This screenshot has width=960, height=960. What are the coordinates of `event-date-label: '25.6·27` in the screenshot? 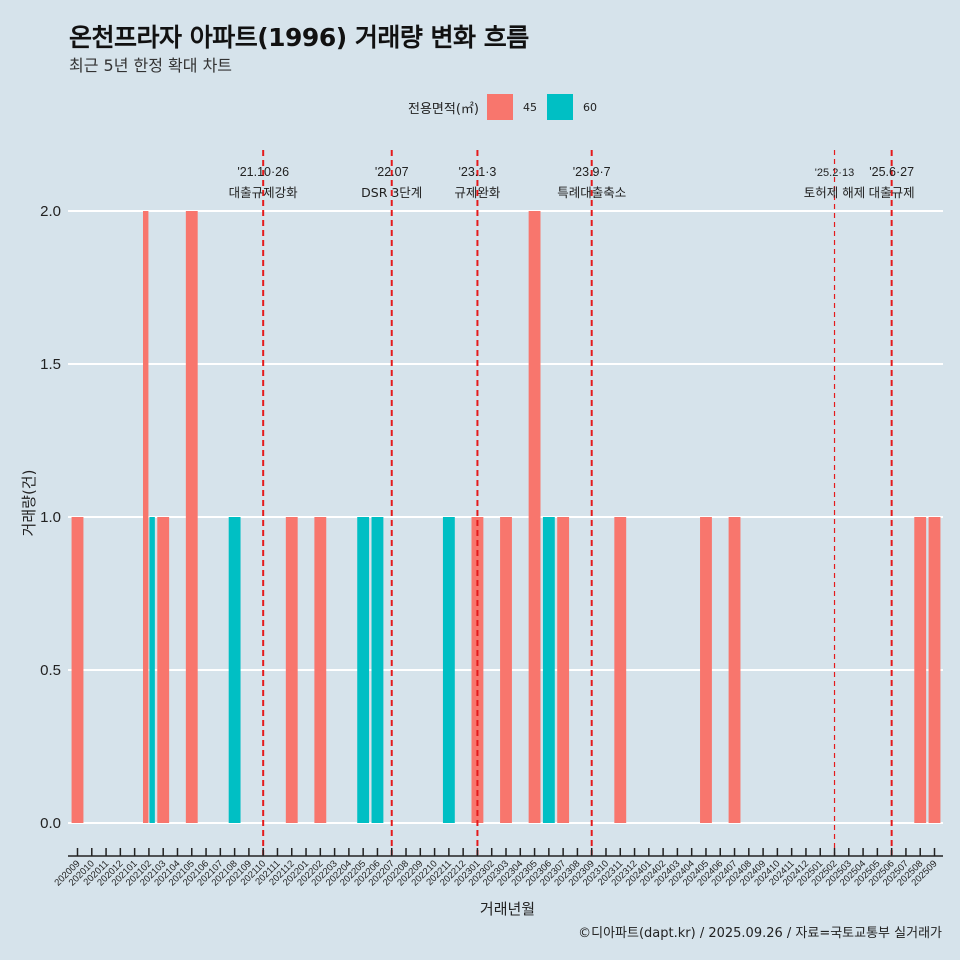 It's located at (891, 172).